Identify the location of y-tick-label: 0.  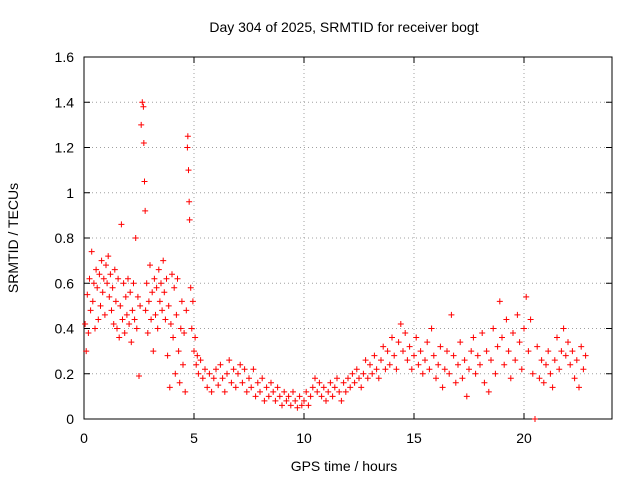
(70, 419).